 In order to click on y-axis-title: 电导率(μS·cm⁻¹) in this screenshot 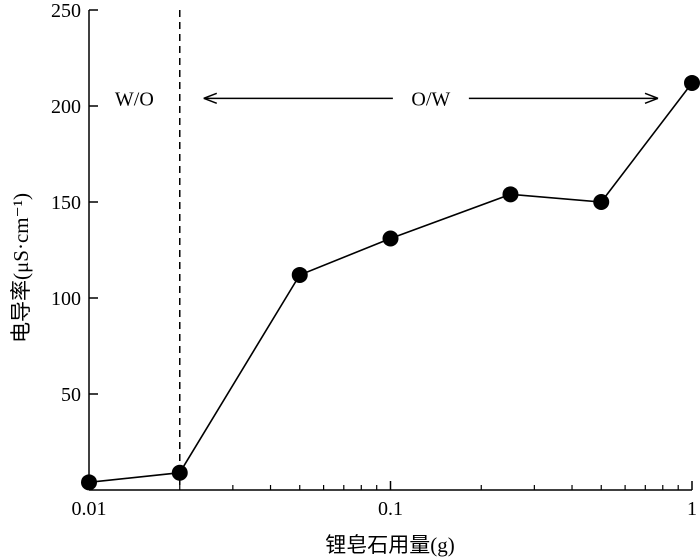, I will do `click(21, 268)`.